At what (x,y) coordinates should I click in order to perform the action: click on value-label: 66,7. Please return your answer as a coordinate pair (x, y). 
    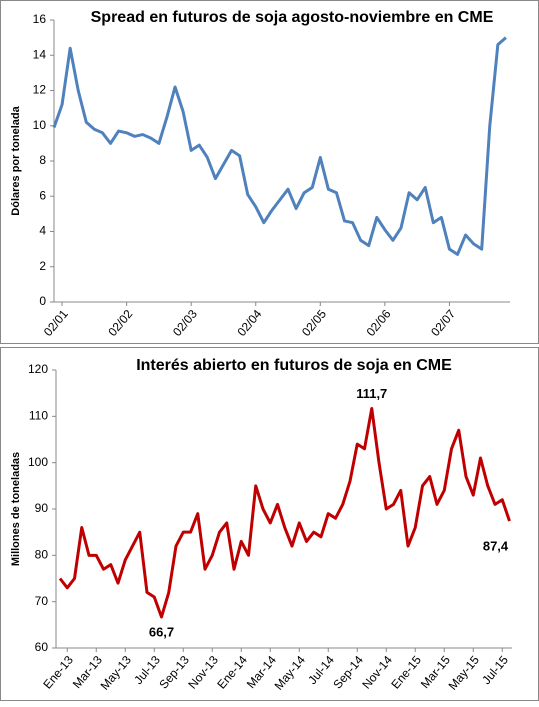
    Looking at the image, I should click on (161, 631).